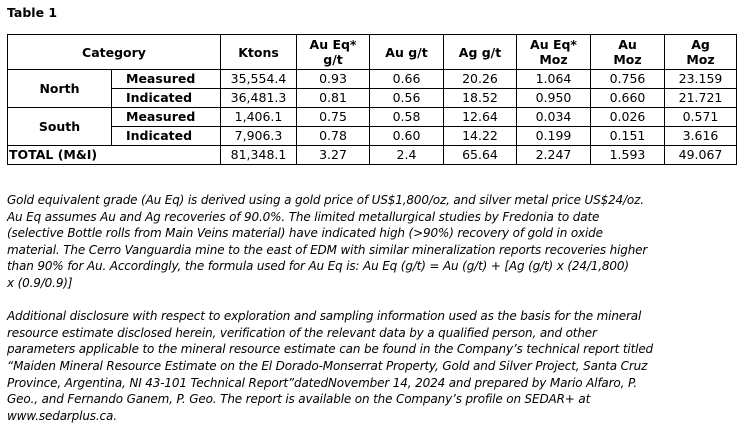 Image resolution: width=746 pixels, height=425 pixels. What do you see at coordinates (480, 155) in the screenshot?
I see `table-cell: 65.64` at bounding box center [480, 155].